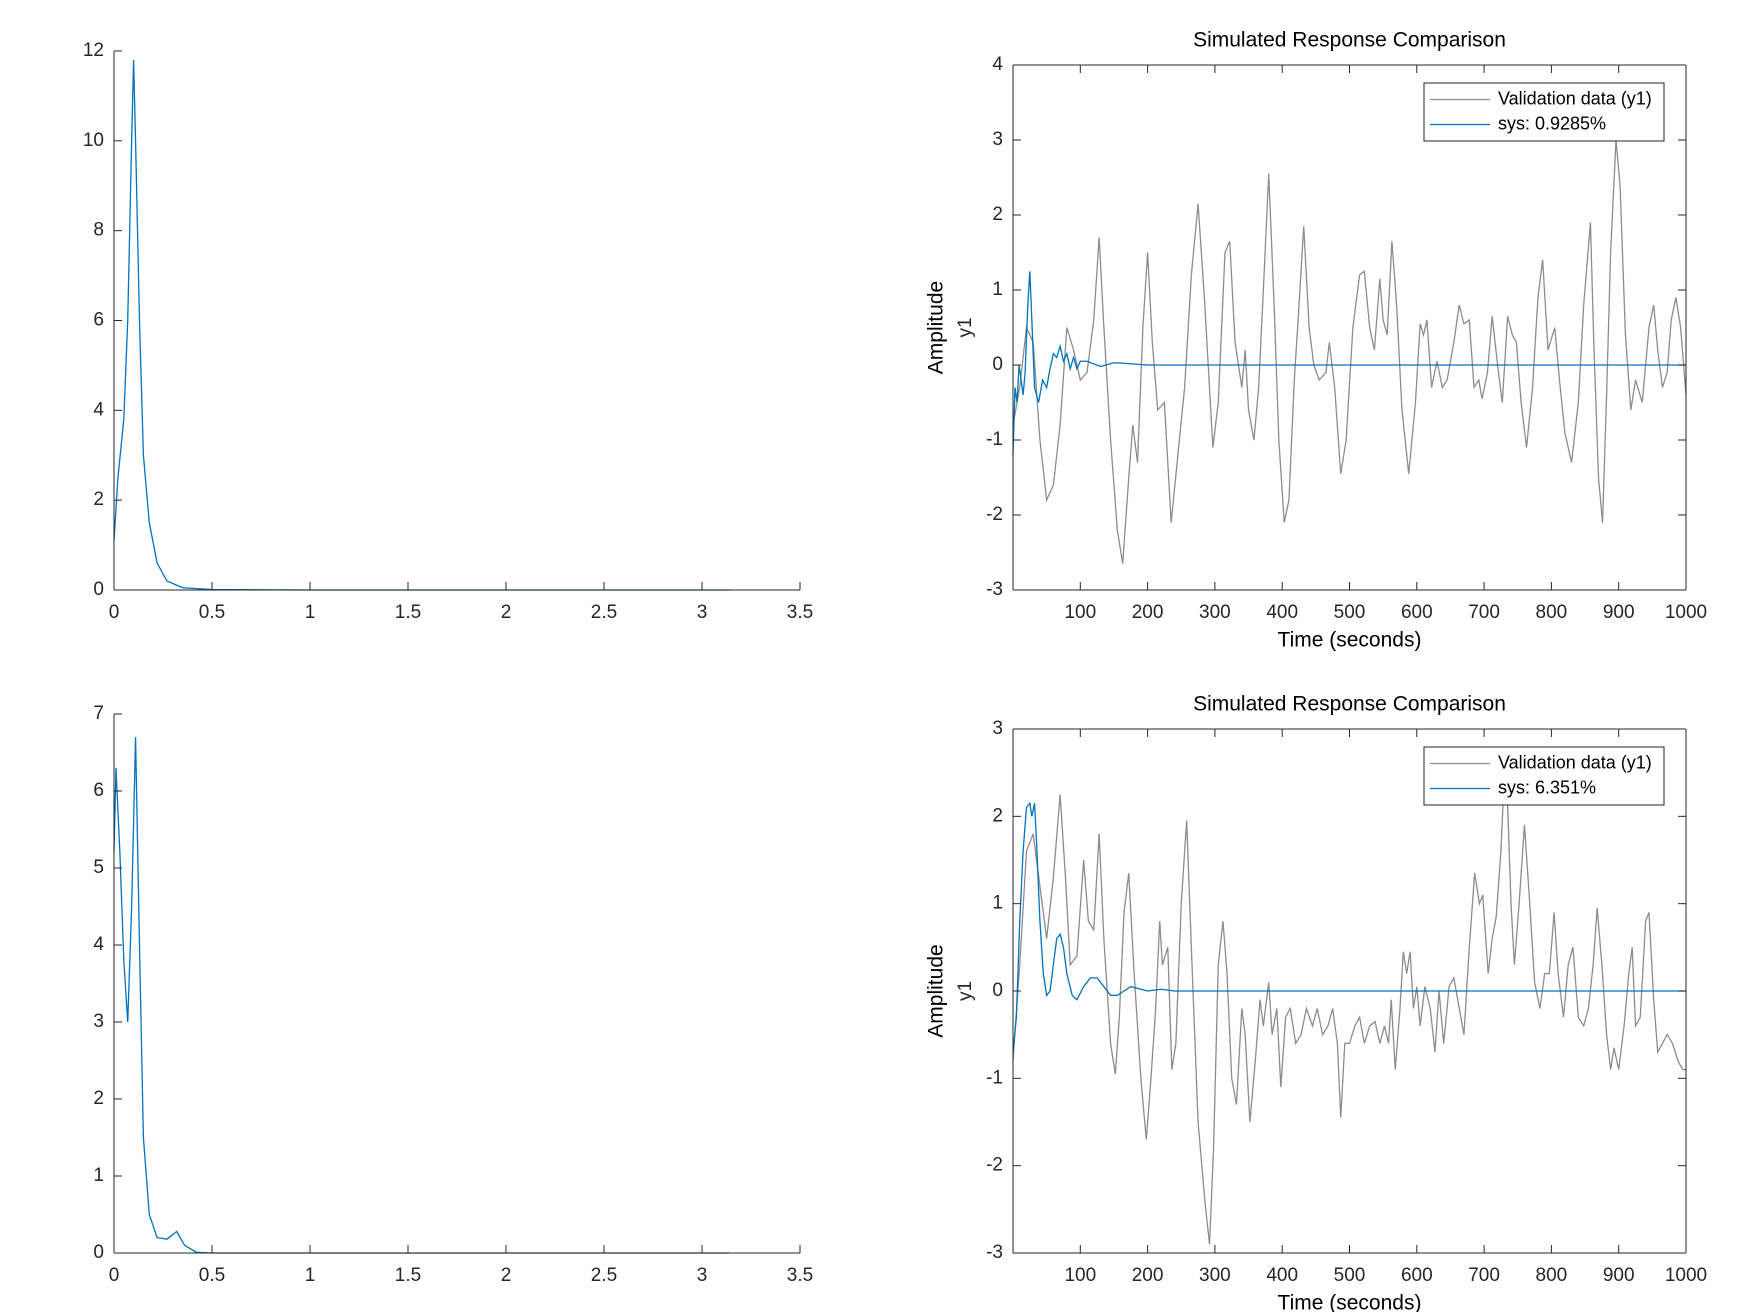  I want to click on y-tick-label: 7, so click(98, 713).